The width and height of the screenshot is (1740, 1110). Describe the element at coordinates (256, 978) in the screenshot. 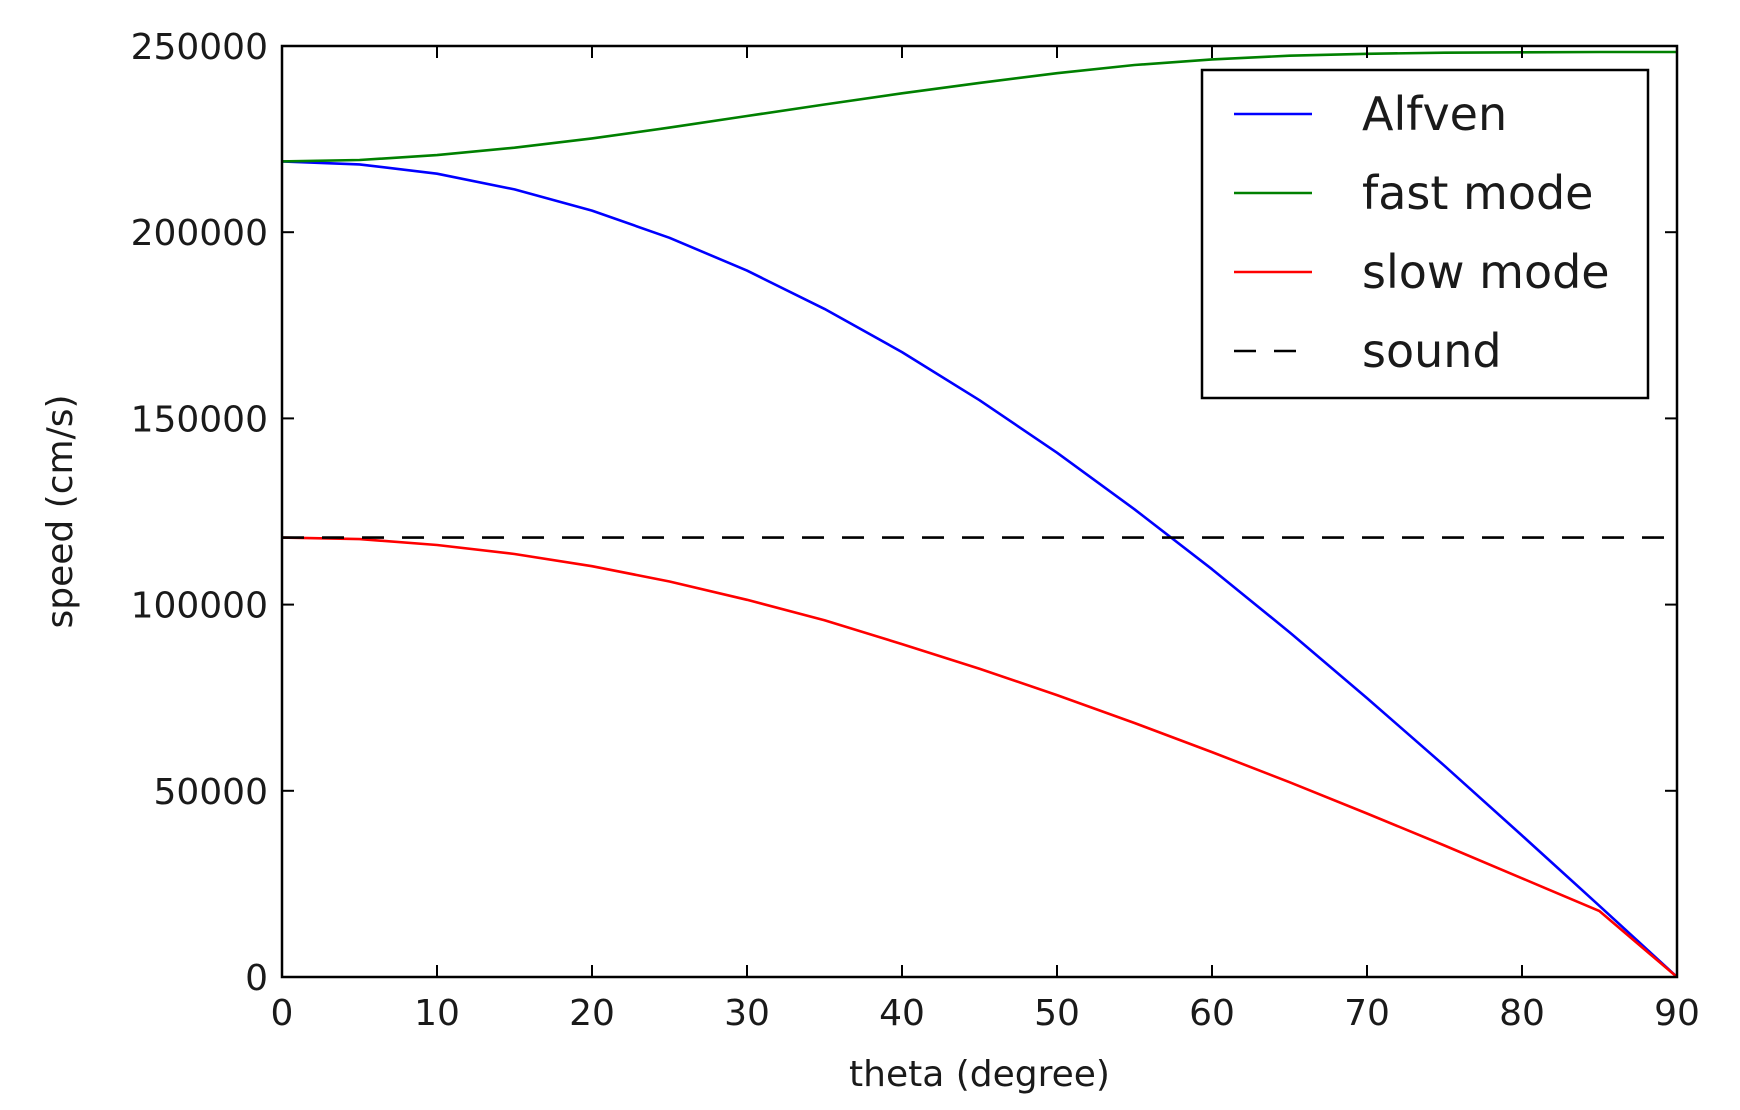

I see `y-tick-label: 0` at that location.